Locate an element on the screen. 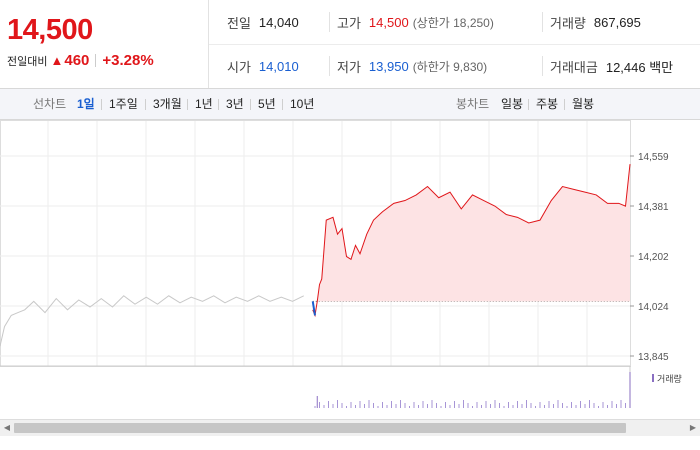 The height and width of the screenshot is (450, 700). low-cell: 저가 13,950 (하한가 9,830) is located at coordinates (412, 66).